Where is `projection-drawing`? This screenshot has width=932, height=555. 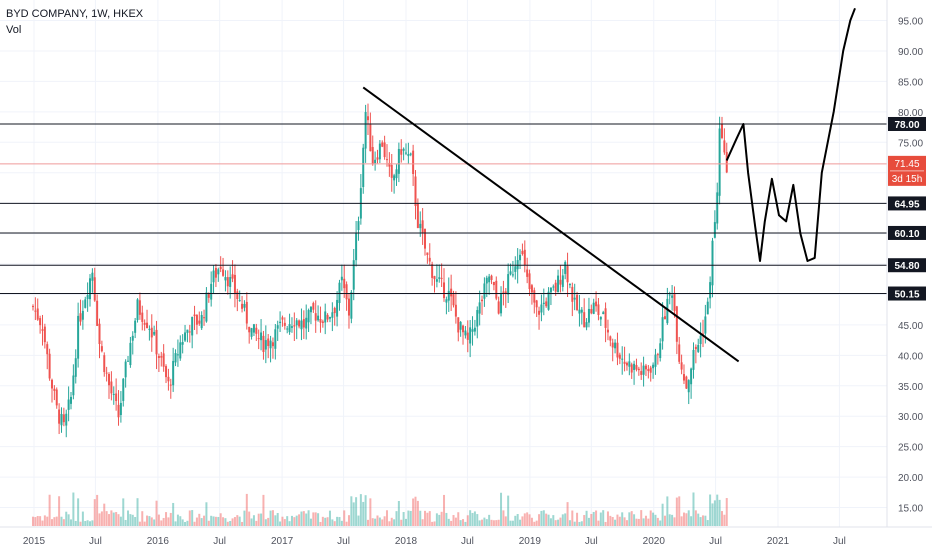
projection-drawing is located at coordinates (790, 134).